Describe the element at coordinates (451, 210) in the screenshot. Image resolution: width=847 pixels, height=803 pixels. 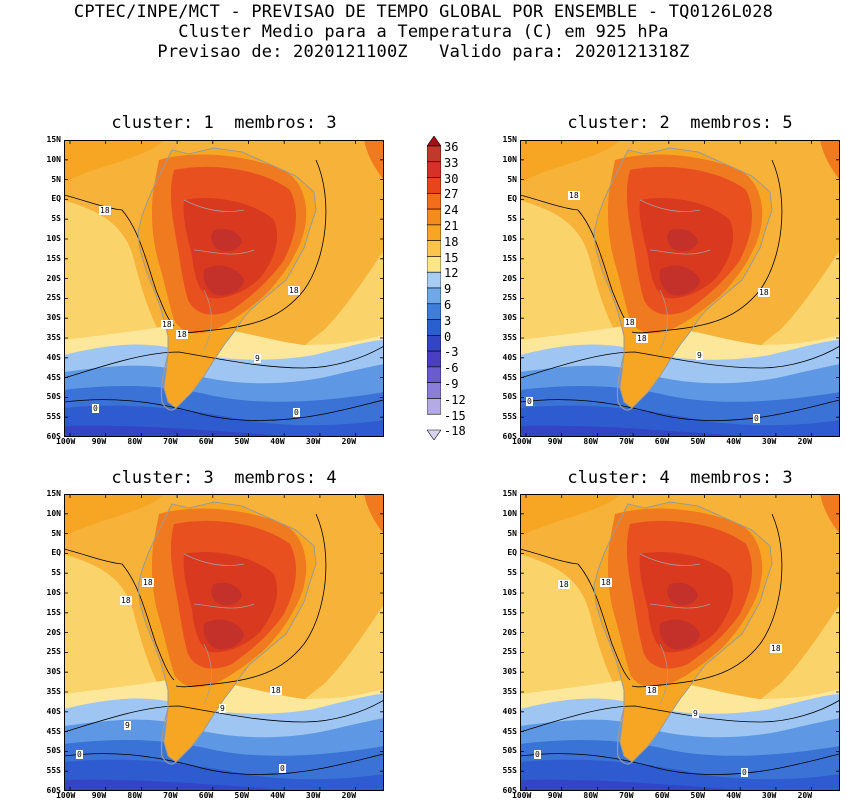
I see `colorbar-label: 24` at that location.